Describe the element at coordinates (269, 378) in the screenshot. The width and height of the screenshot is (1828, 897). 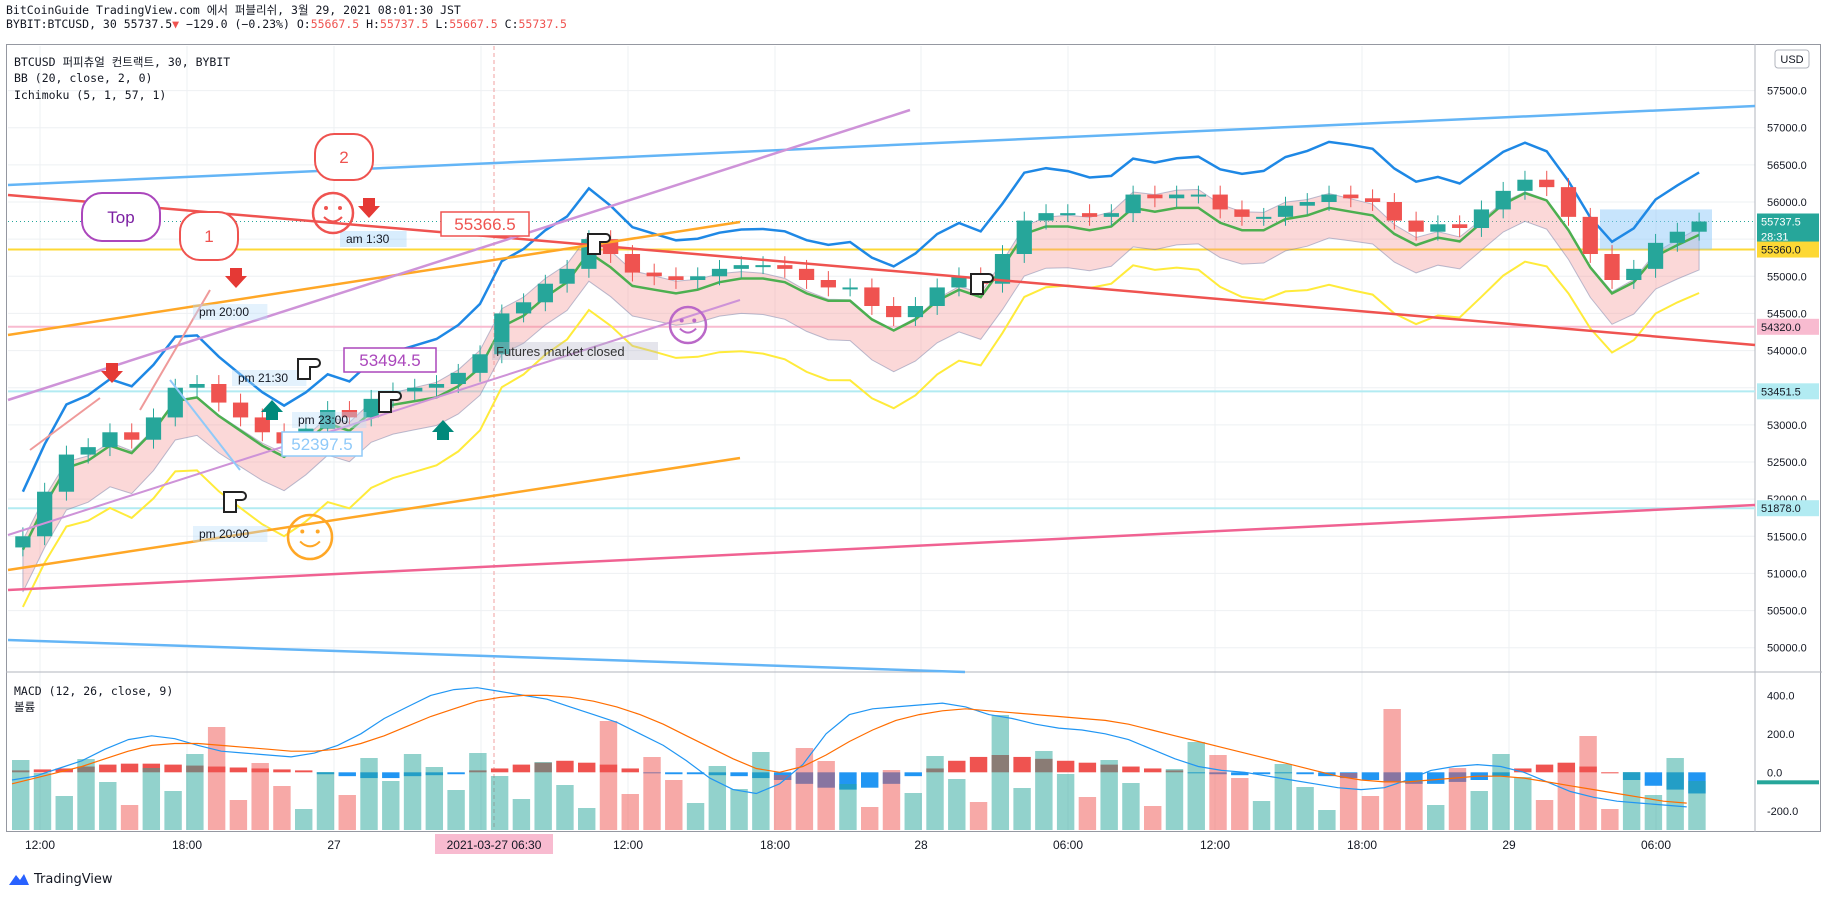
I see `time-label-pm2130-bg` at that location.